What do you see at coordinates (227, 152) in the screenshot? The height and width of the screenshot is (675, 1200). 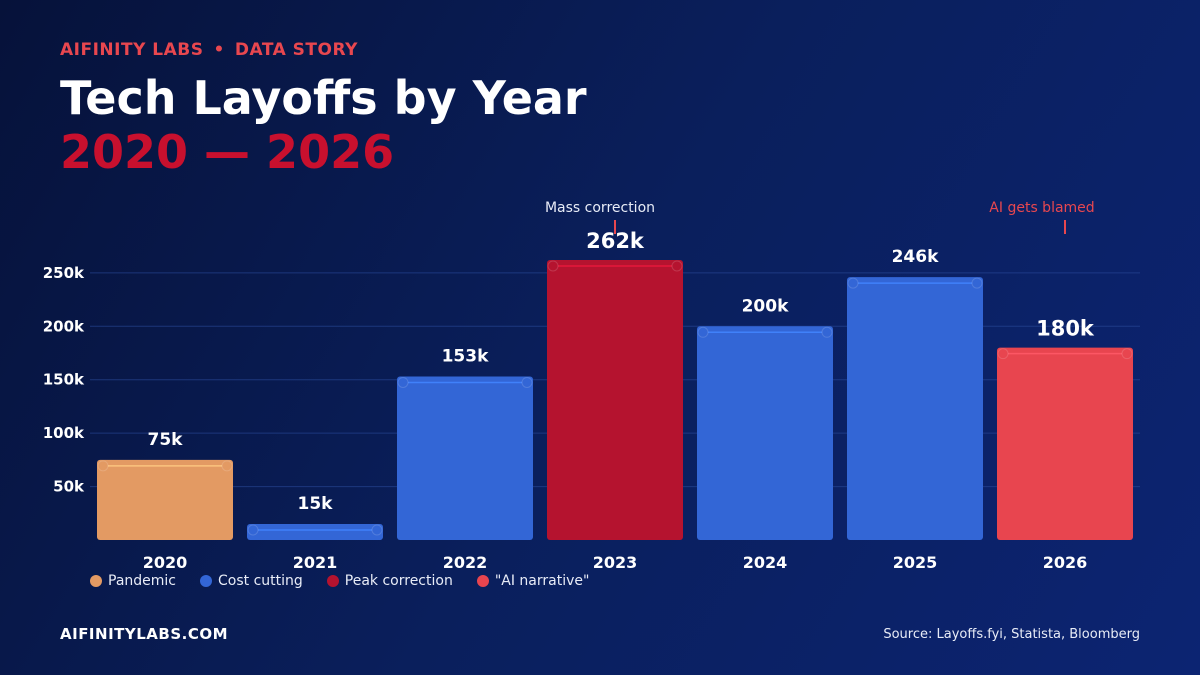 I see `page-subtitle: 2020 — 2026` at bounding box center [227, 152].